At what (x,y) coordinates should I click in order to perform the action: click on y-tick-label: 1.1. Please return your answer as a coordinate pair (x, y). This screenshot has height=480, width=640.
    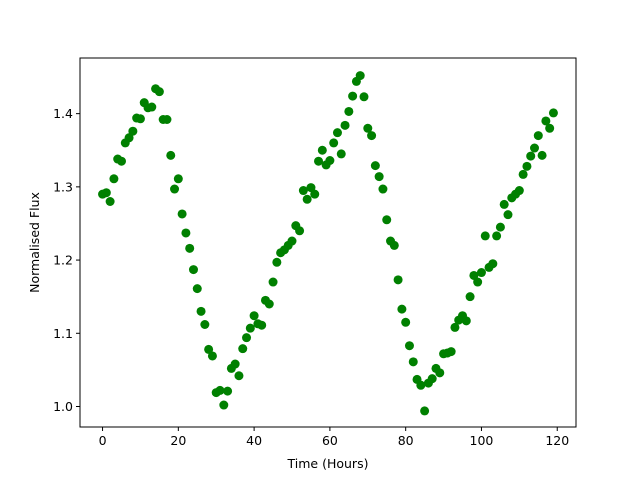
    Looking at the image, I should click on (63, 333).